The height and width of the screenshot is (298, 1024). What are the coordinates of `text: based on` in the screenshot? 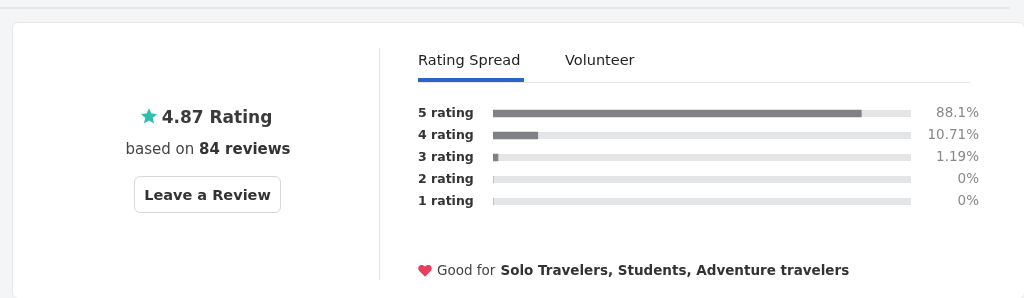 It's located at (160, 149).